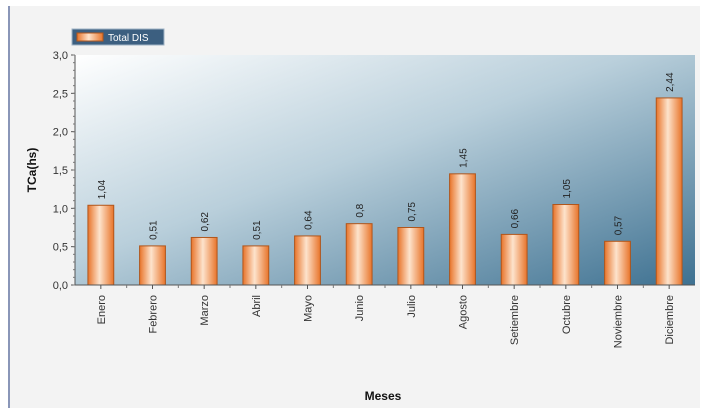 This screenshot has width=706, height=414. What do you see at coordinates (360, 308) in the screenshot?
I see `x-tick-label: Junio` at bounding box center [360, 308].